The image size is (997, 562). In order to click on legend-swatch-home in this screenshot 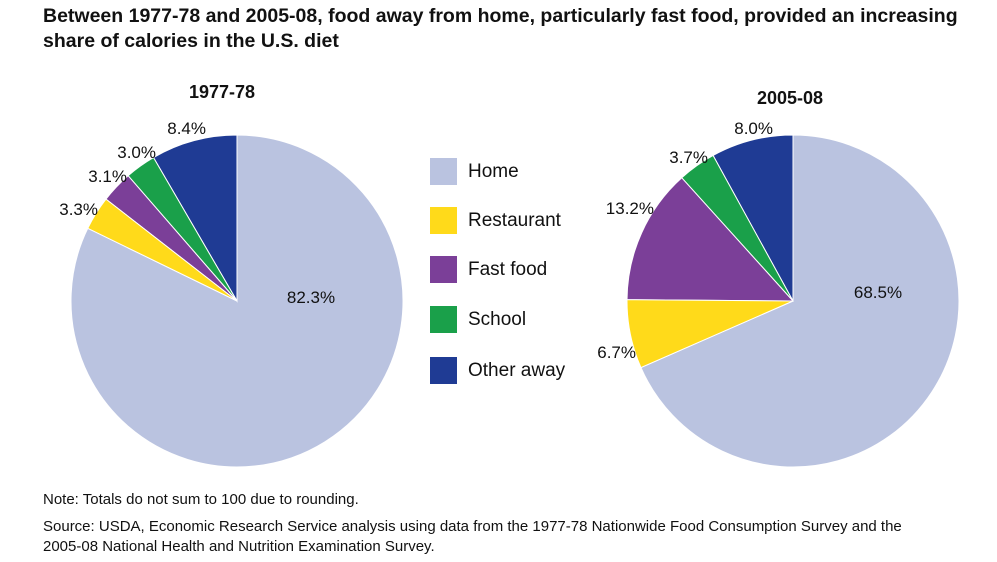, I will do `click(443, 171)`.